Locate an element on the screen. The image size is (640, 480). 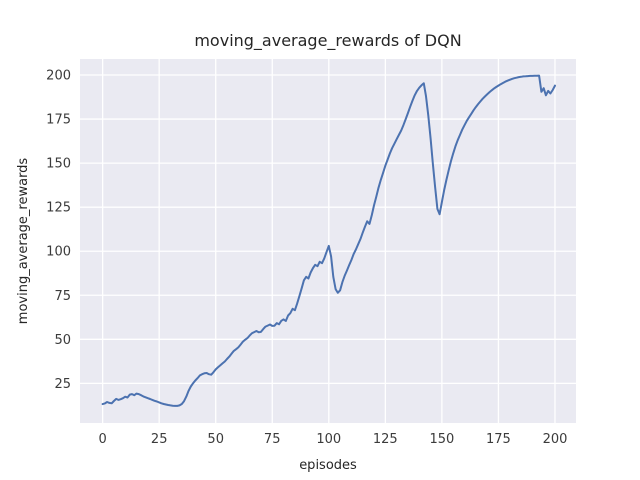
y-tick-label: 125 is located at coordinates (58, 208).